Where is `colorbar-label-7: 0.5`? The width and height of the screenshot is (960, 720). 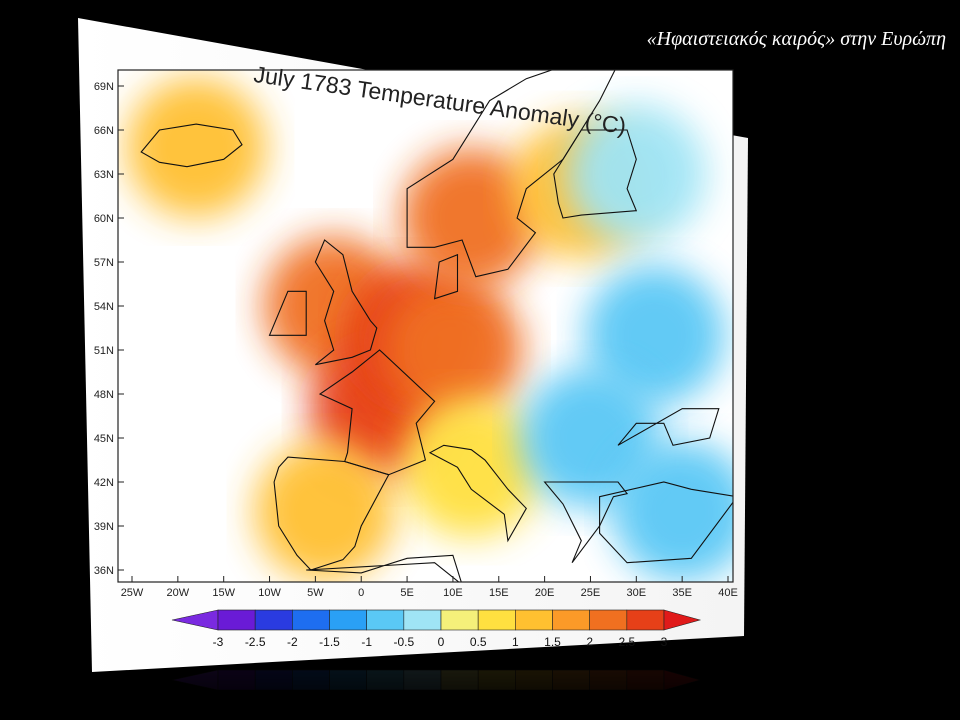
colorbar-label-7: 0.5 is located at coordinates (478, 642).